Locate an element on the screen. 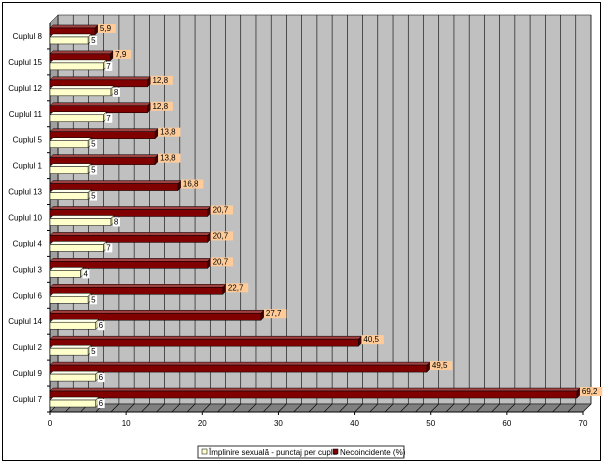 The image size is (605, 465). data-label-necoincidente: 22,7 is located at coordinates (236, 287).